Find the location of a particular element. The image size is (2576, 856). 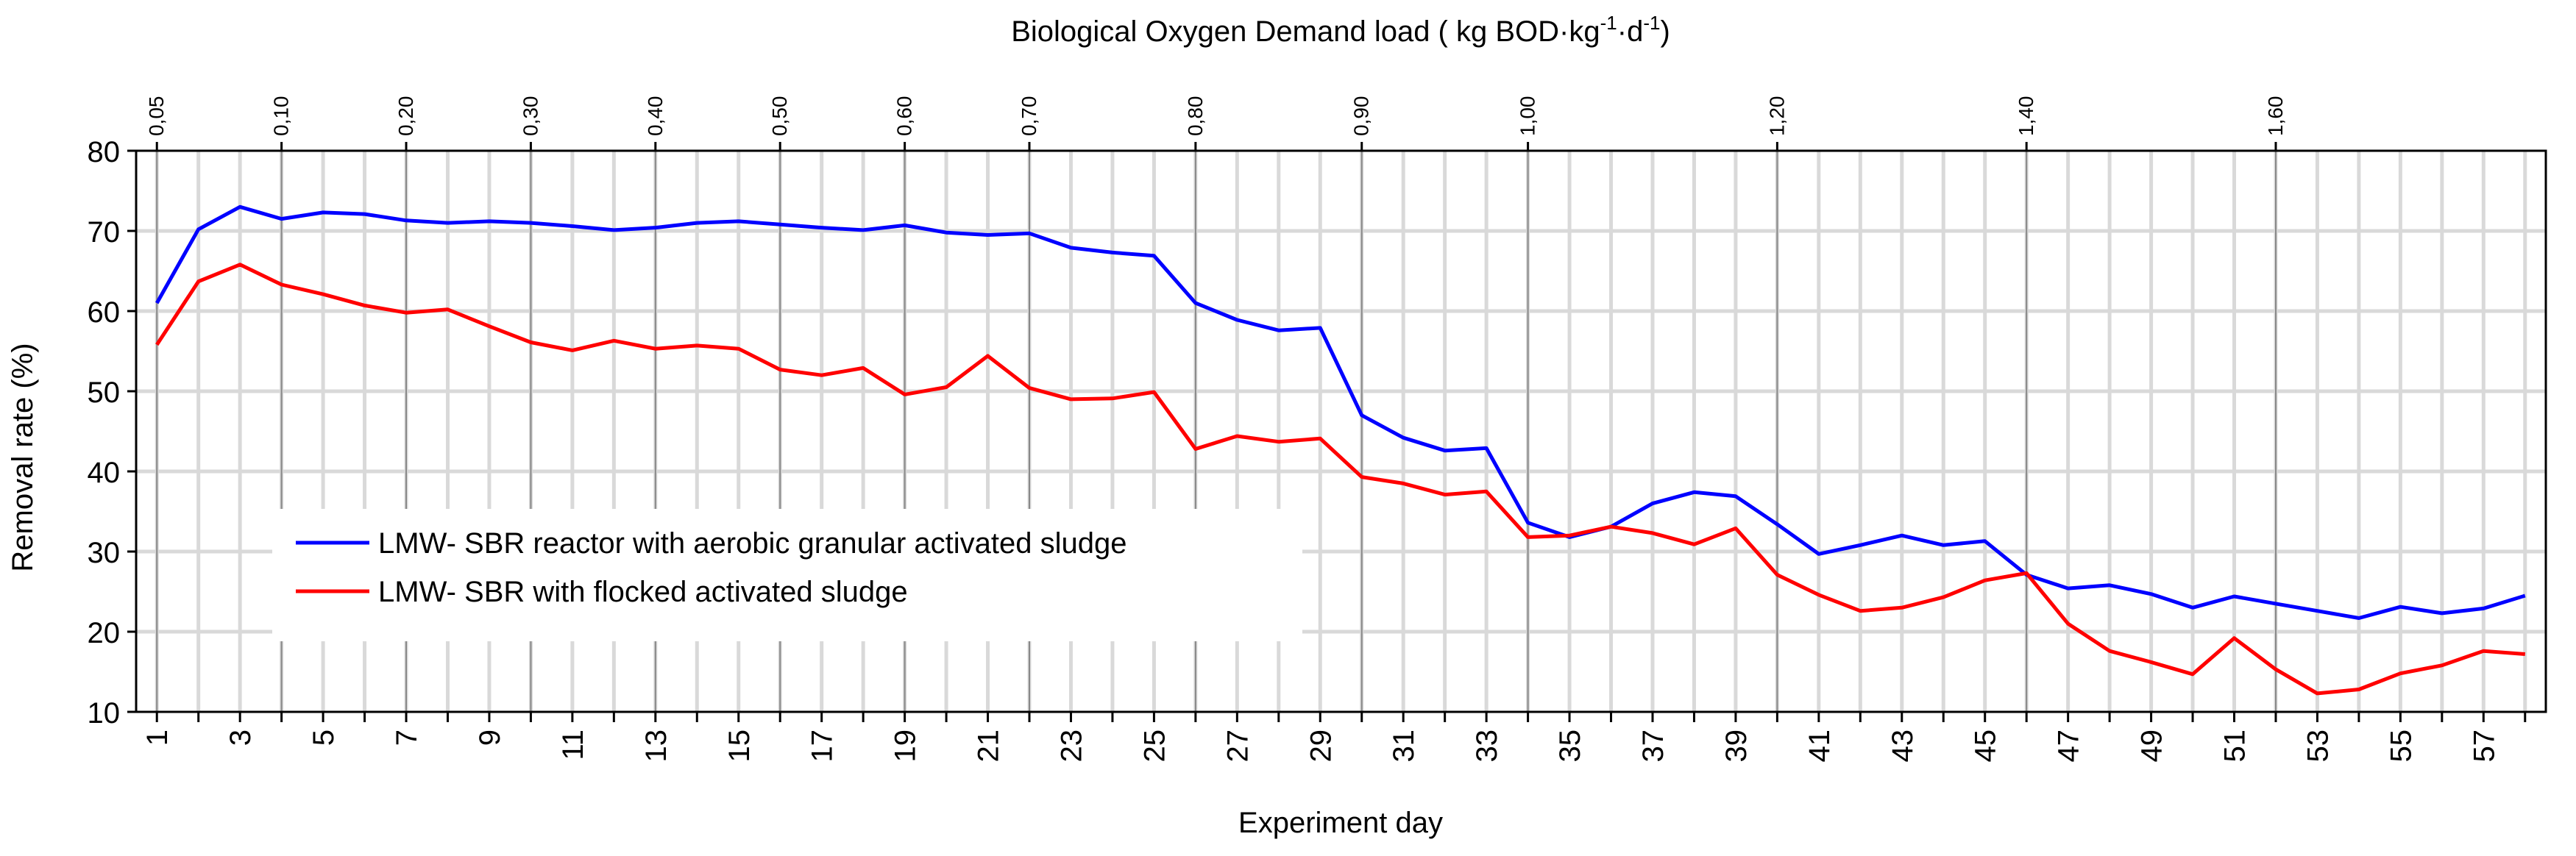

top-axis-label-kg: kg is located at coordinates (1584, 32).